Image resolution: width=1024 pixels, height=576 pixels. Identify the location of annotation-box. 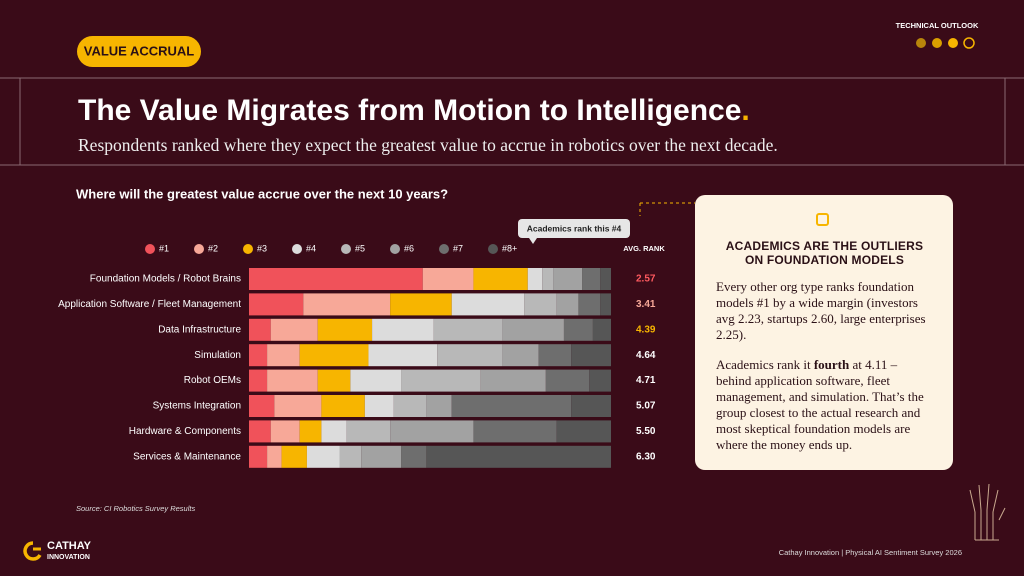
(574, 228).